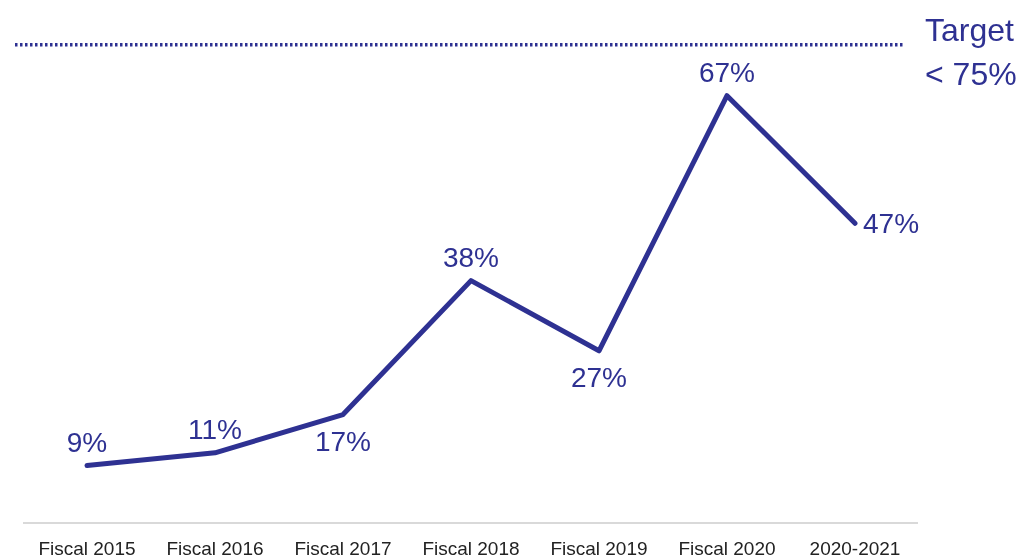  Describe the element at coordinates (471, 257) in the screenshot. I see `data-label: 38%` at that location.